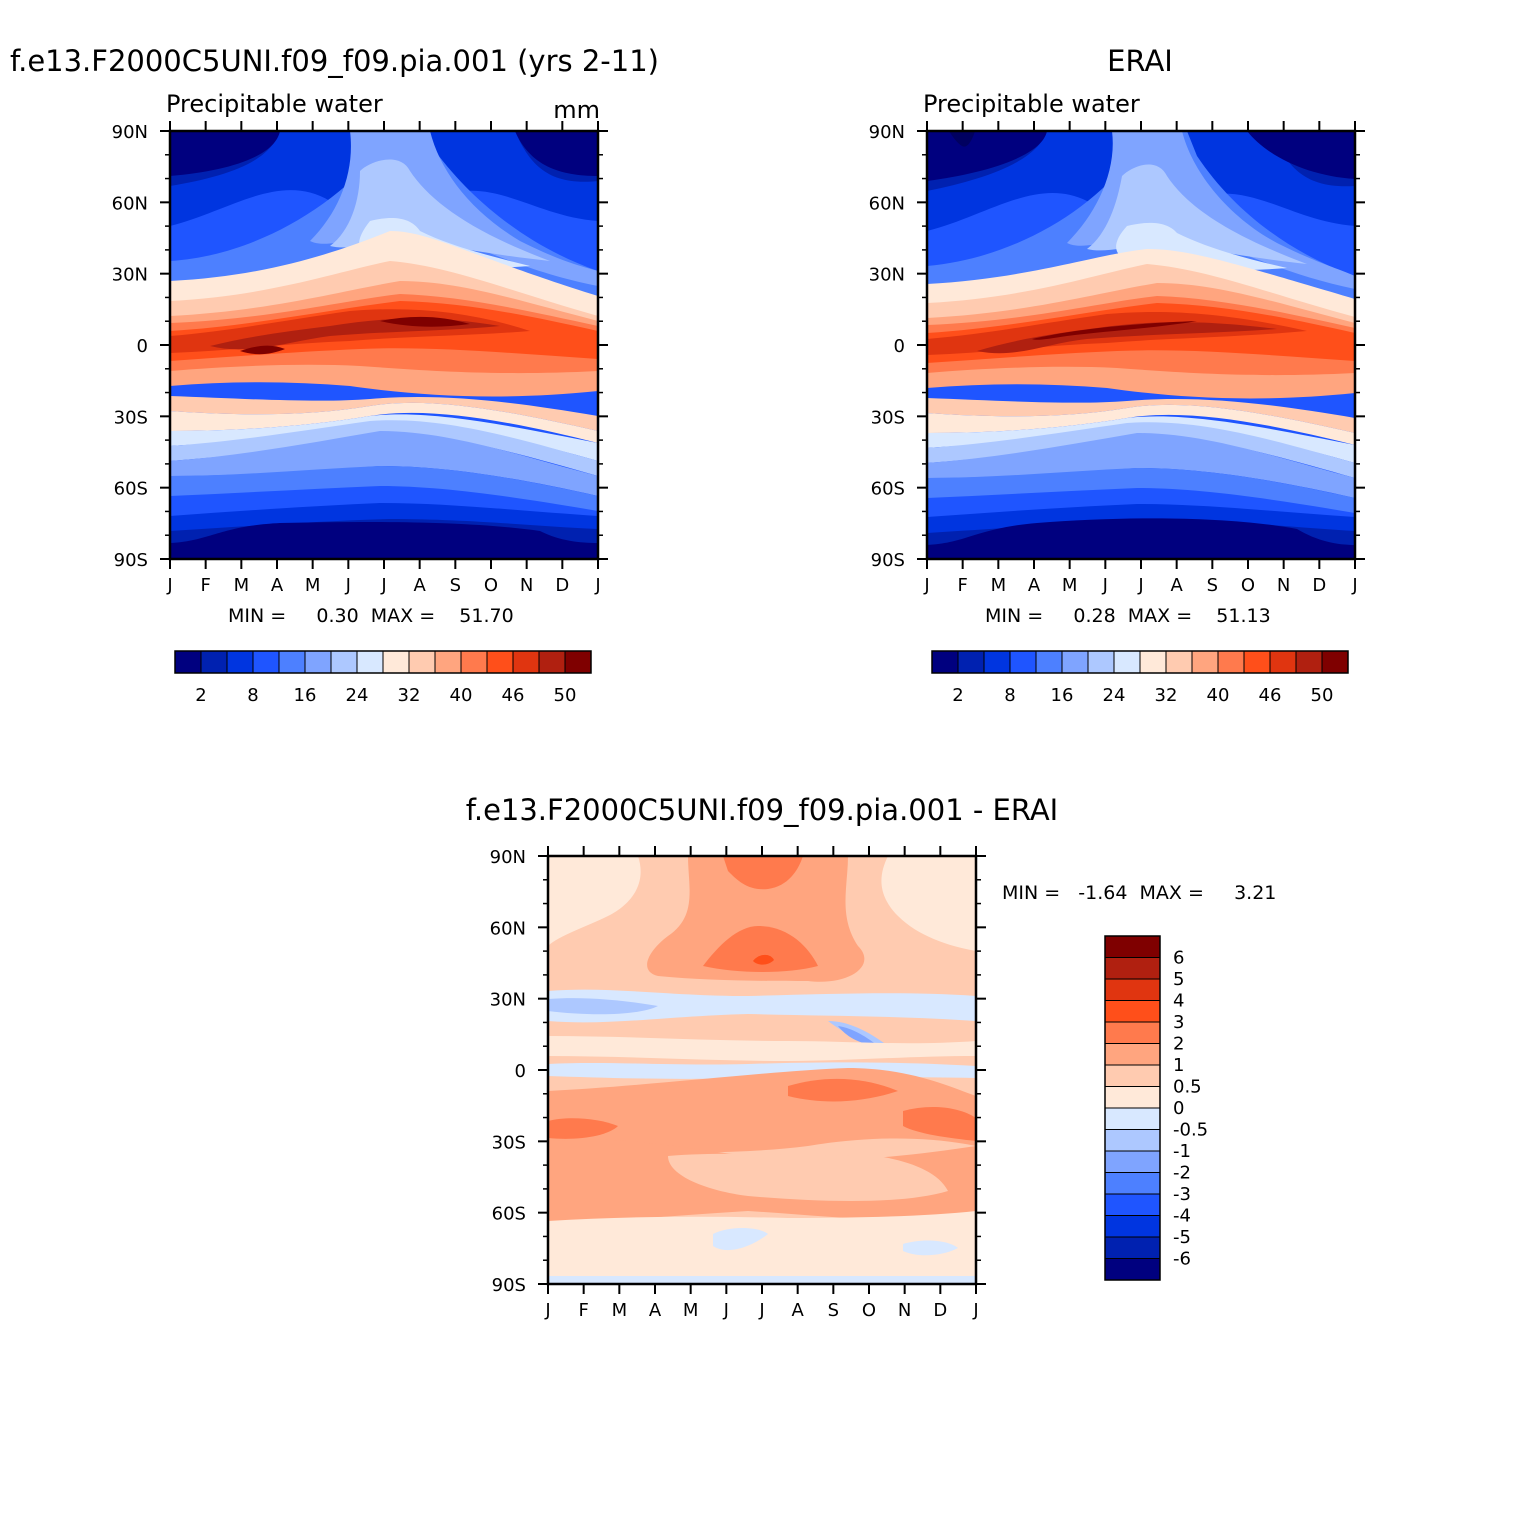 Image resolution: width=1524 pixels, height=1524 pixels. I want to click on model-y-tick-label: 60N, so click(130, 203).